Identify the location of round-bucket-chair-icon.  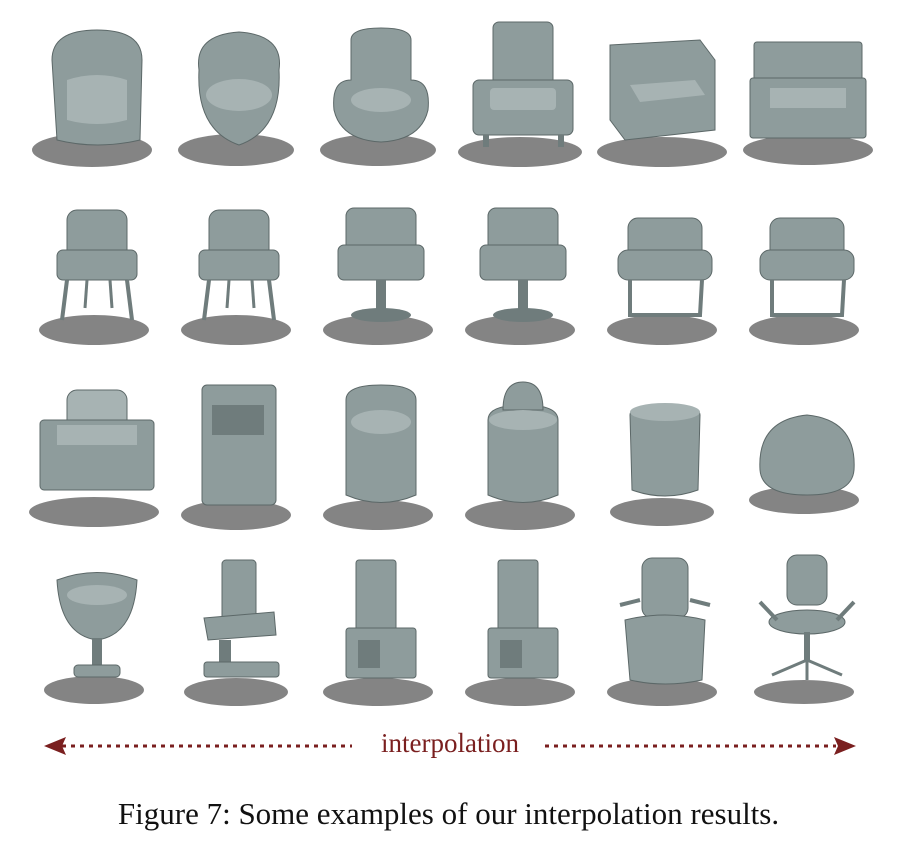
(236, 98).